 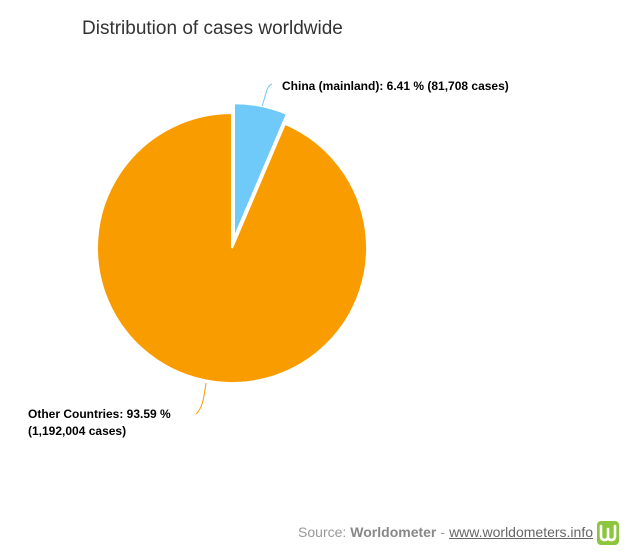 I want to click on chart-title: Distribution of cases worldwide, so click(x=212, y=28).